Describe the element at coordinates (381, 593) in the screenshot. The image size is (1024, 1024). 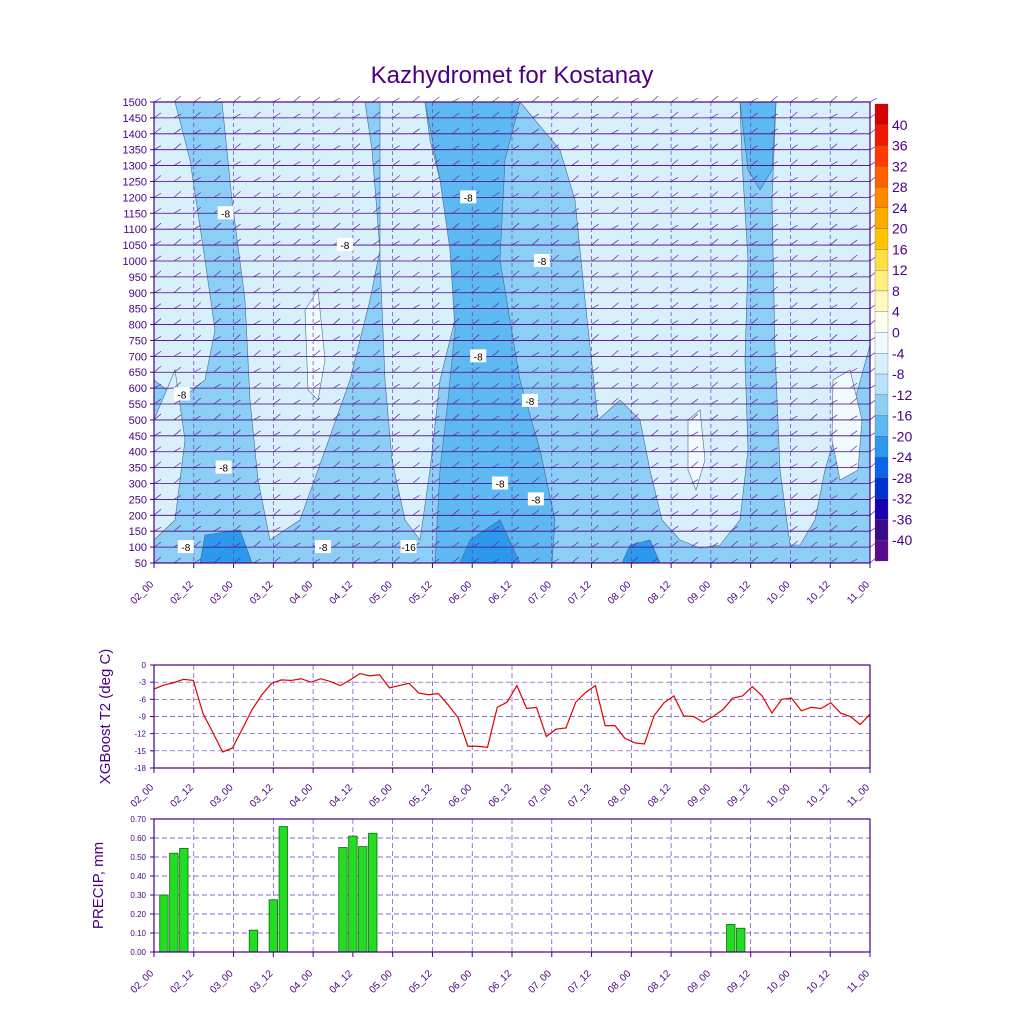
I see `x-tick-label: 05_00` at that location.